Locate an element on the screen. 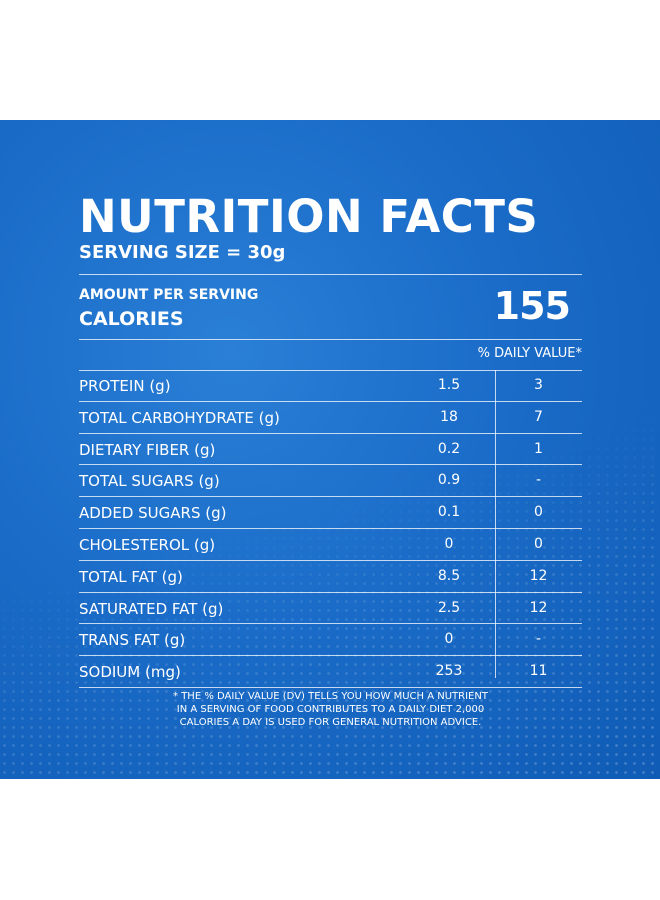  nutrient-amount: 0.1 is located at coordinates (449, 512).